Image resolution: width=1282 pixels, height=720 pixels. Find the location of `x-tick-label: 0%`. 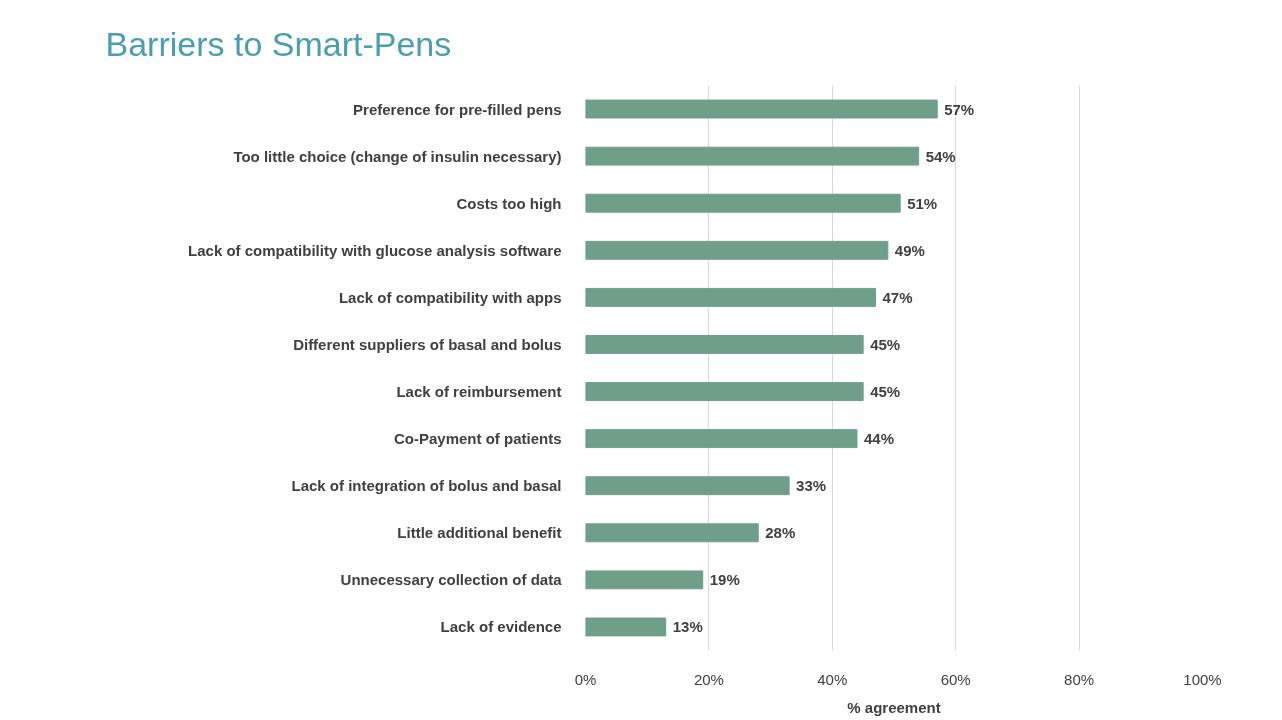

x-tick-label: 0% is located at coordinates (585, 679).